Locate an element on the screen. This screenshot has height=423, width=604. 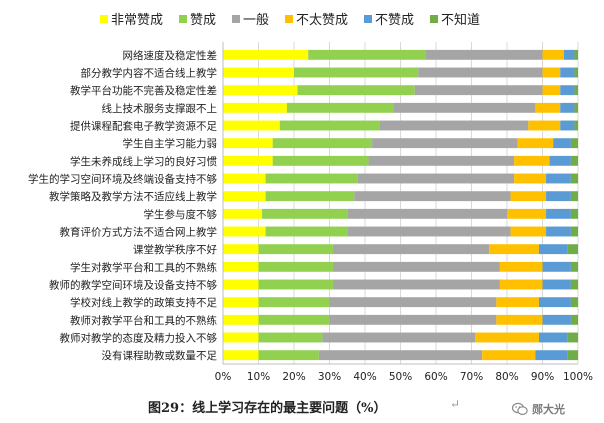
wechat-icon is located at coordinates (519, 409).